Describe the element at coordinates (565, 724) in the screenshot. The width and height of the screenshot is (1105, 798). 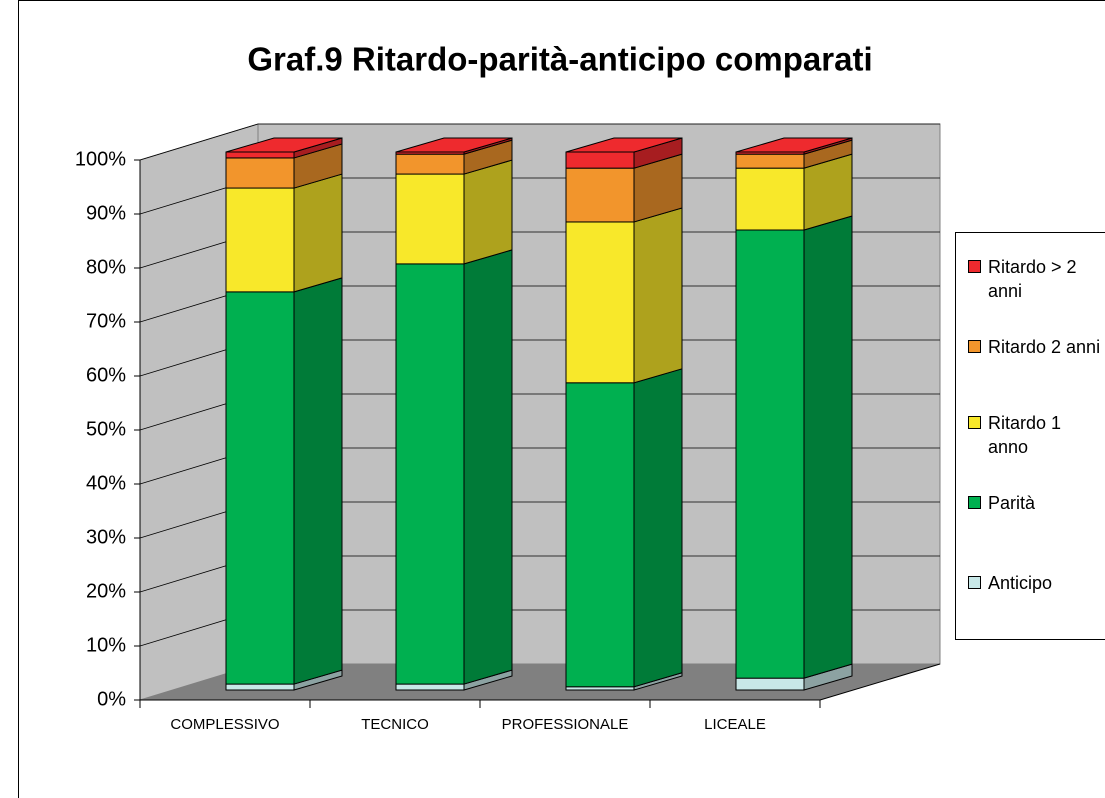
I see `x-tick-label: PROFESSIONALE` at that location.